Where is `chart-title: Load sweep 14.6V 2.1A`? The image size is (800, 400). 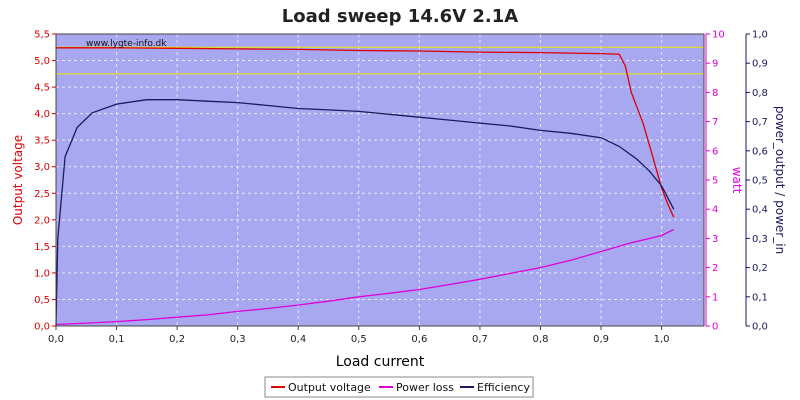
chart-title: Load sweep 14.6V 2.1A is located at coordinates (400, 16).